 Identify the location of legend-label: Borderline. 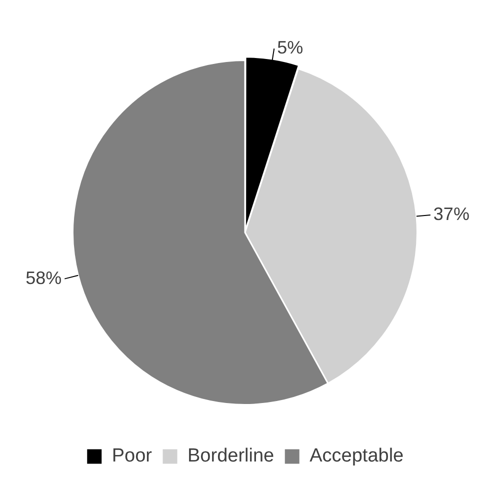
(231, 456).